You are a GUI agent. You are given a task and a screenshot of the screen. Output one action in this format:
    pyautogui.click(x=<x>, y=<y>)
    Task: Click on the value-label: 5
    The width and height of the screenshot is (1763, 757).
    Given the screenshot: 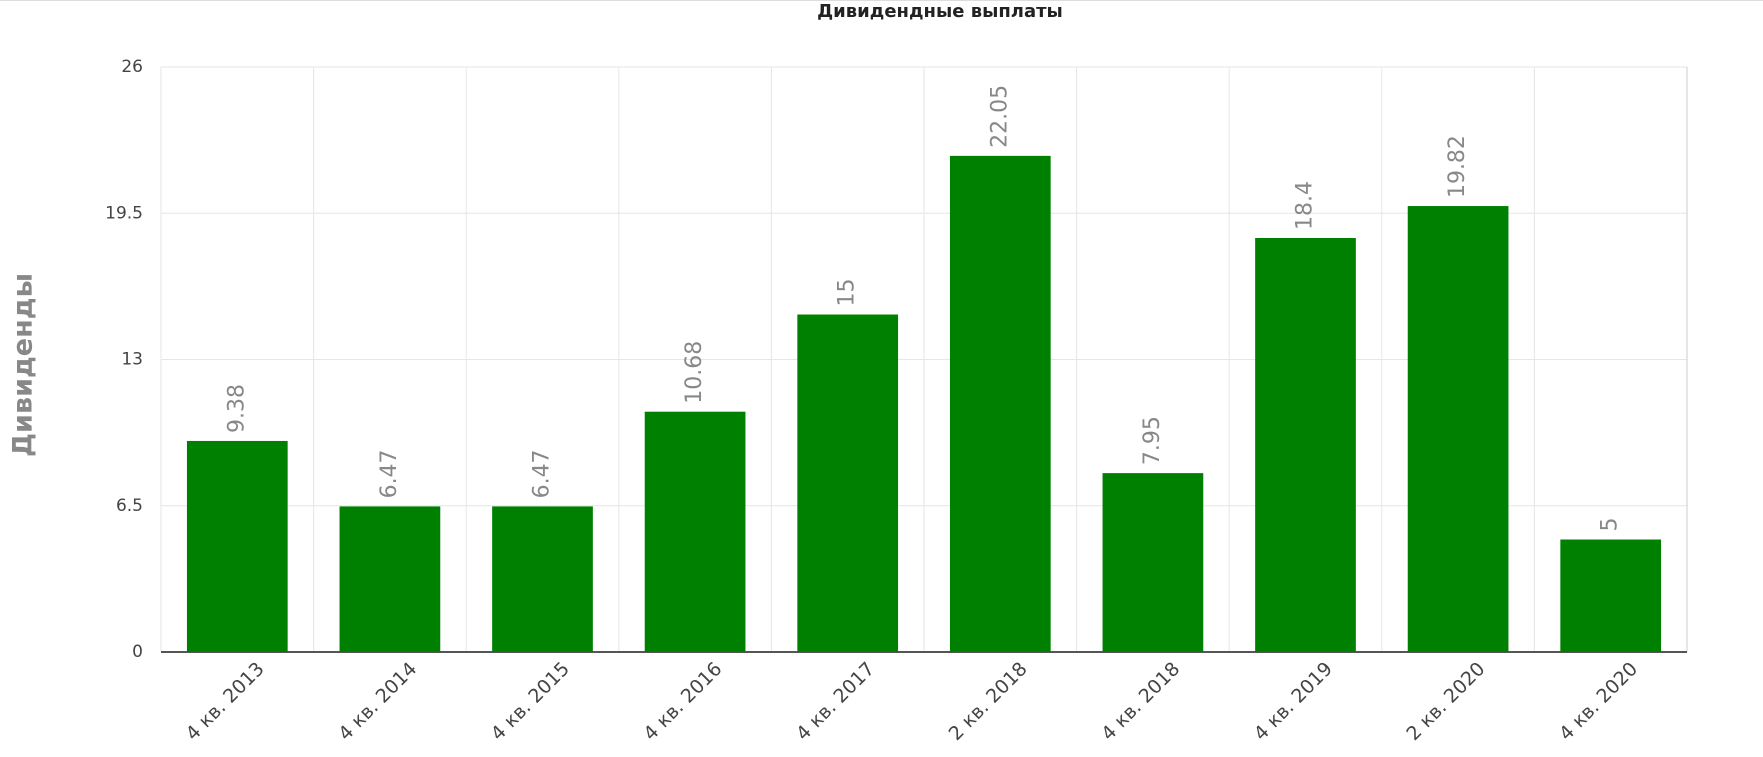 What is the action you would take?
    pyautogui.click(x=1610, y=525)
    